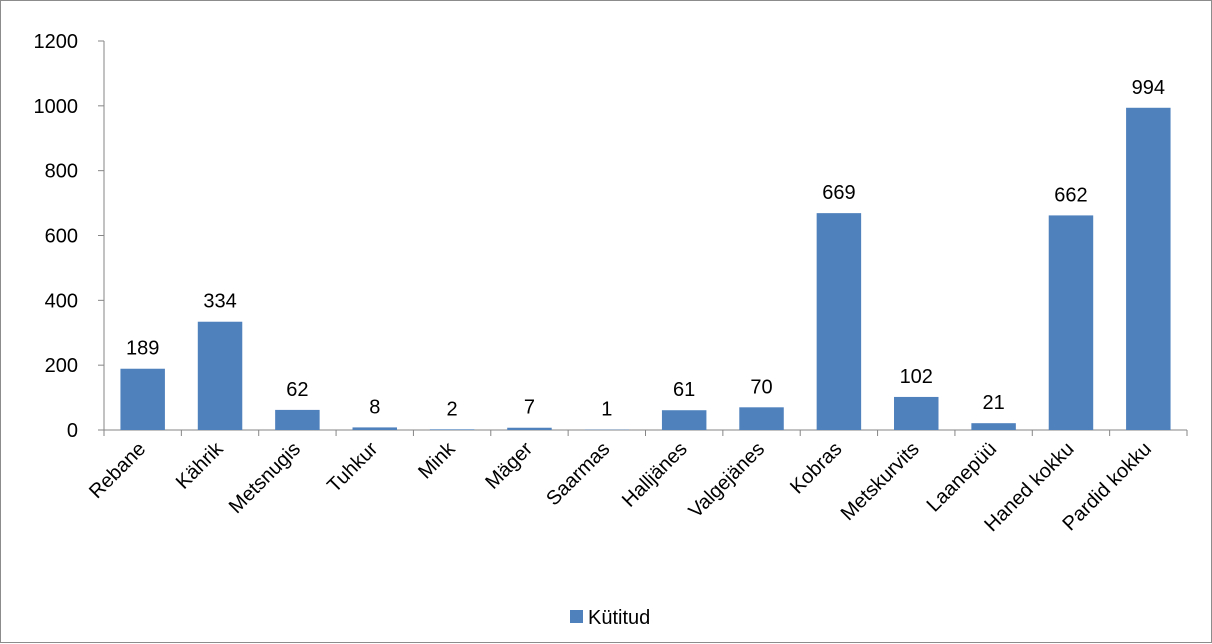 This screenshot has width=1212, height=644. I want to click on category-label: Kobras, so click(816, 468).